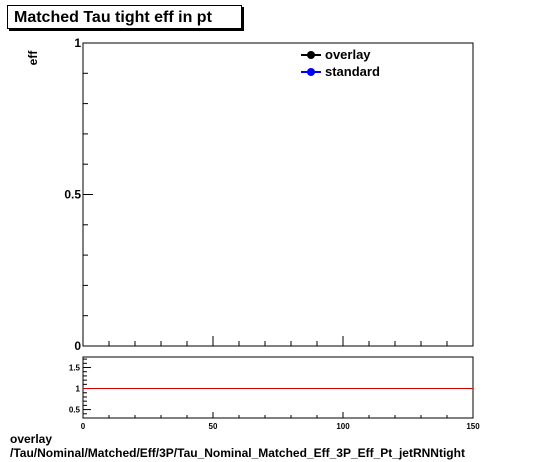 Image resolution: width=546 pixels, height=462 pixels. What do you see at coordinates (72, 195) in the screenshot?
I see `main-y-tick-label: 0.5` at bounding box center [72, 195].